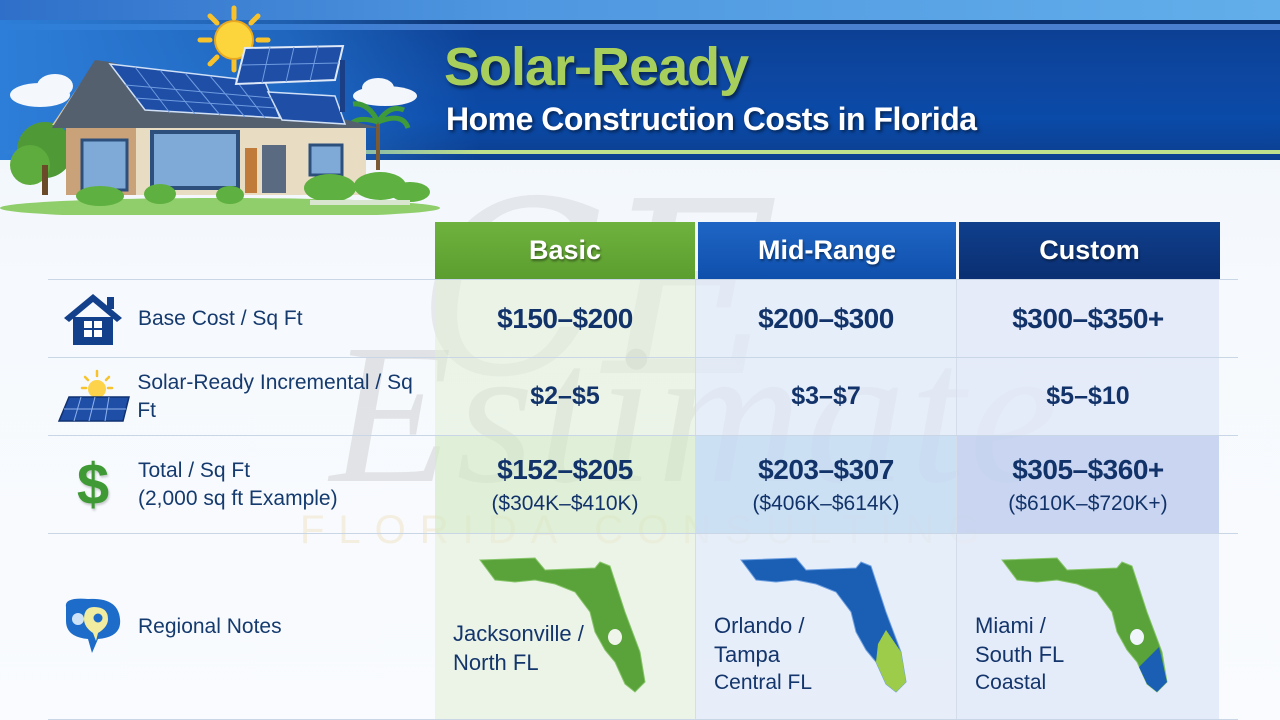 This screenshot has width=1280, height=720. I want to click on location-pin-icon, so click(93, 627).